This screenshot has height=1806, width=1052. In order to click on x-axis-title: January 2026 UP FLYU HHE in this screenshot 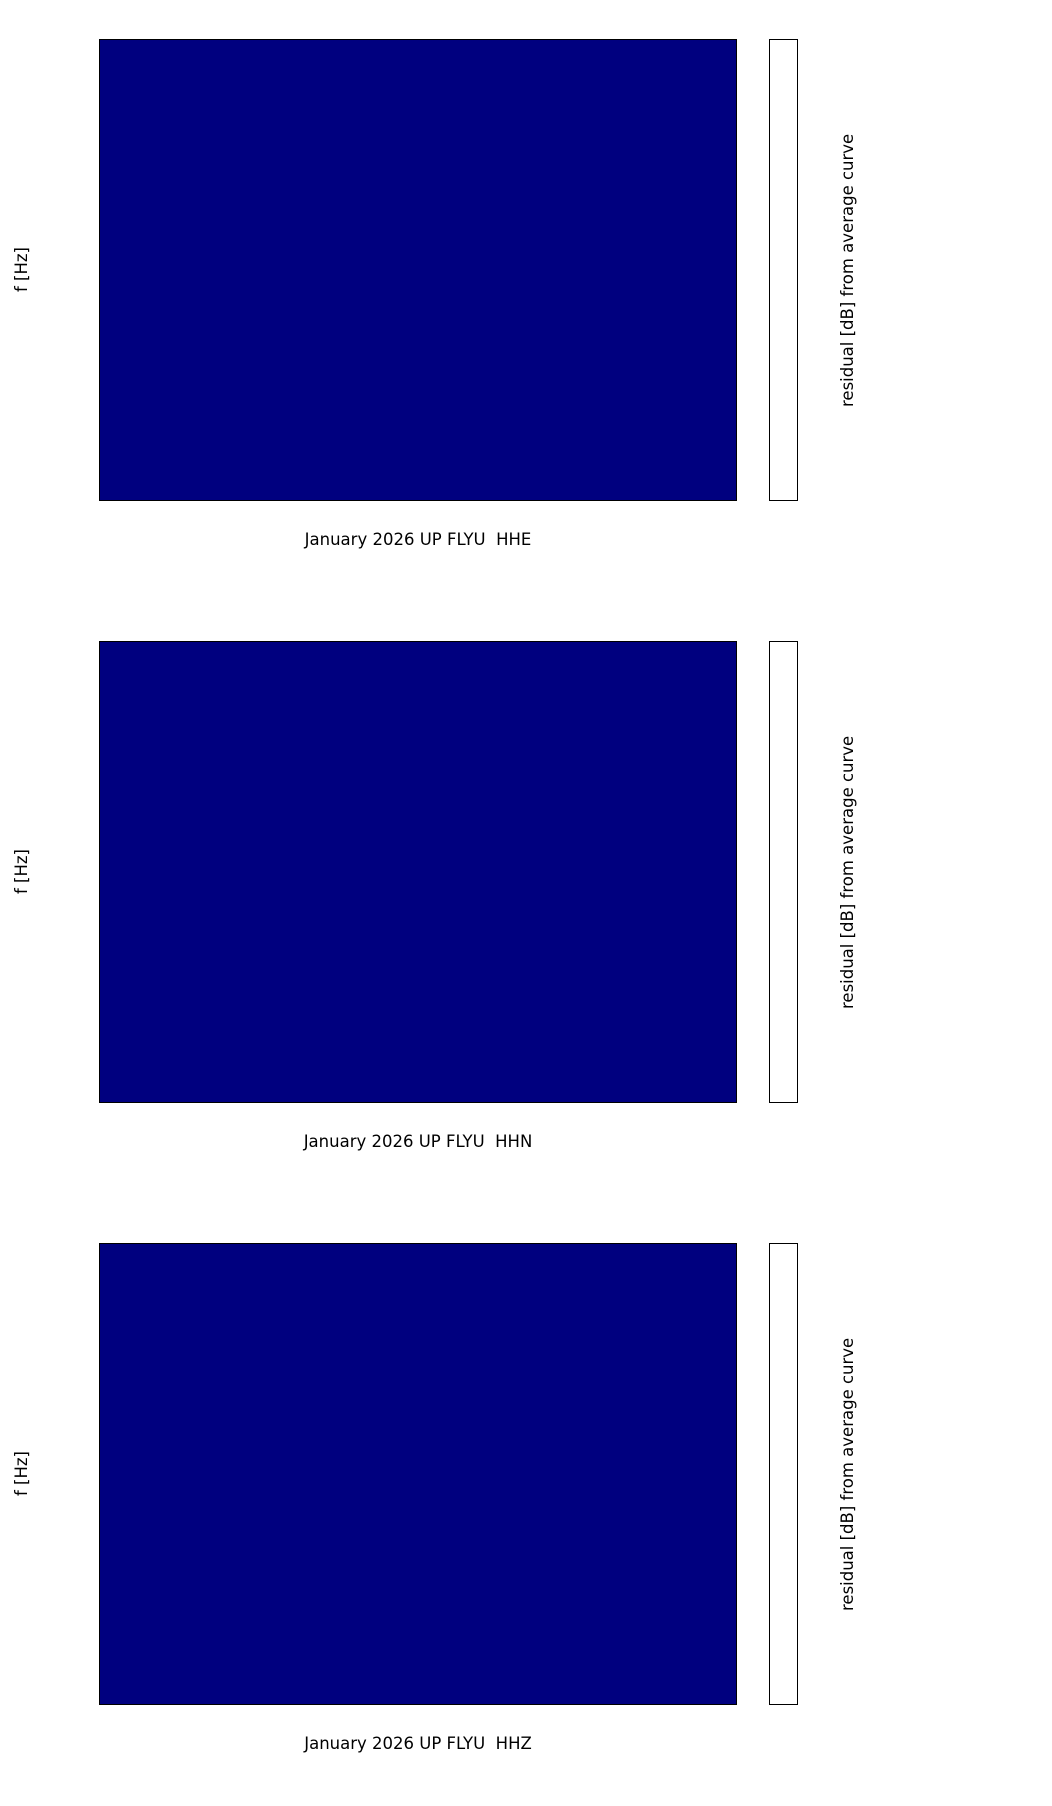, I will do `click(418, 539)`.